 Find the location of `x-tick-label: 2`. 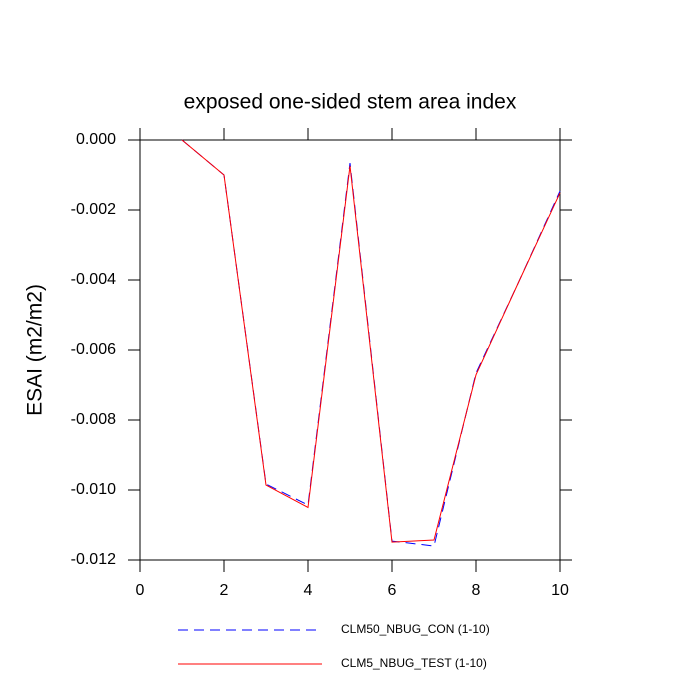

x-tick-label: 2 is located at coordinates (224, 590).